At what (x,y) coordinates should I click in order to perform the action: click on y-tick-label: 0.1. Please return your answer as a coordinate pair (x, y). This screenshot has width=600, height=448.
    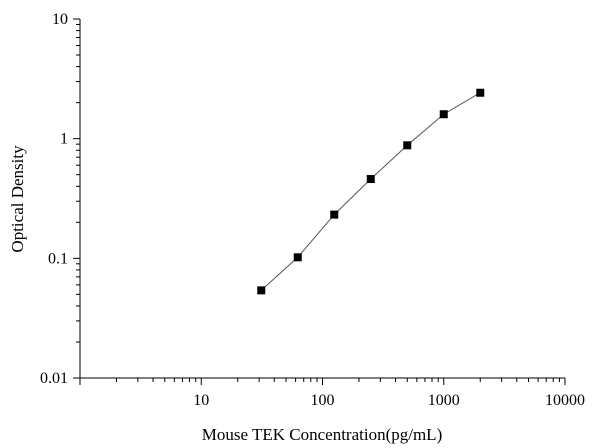
    Looking at the image, I should click on (58, 258).